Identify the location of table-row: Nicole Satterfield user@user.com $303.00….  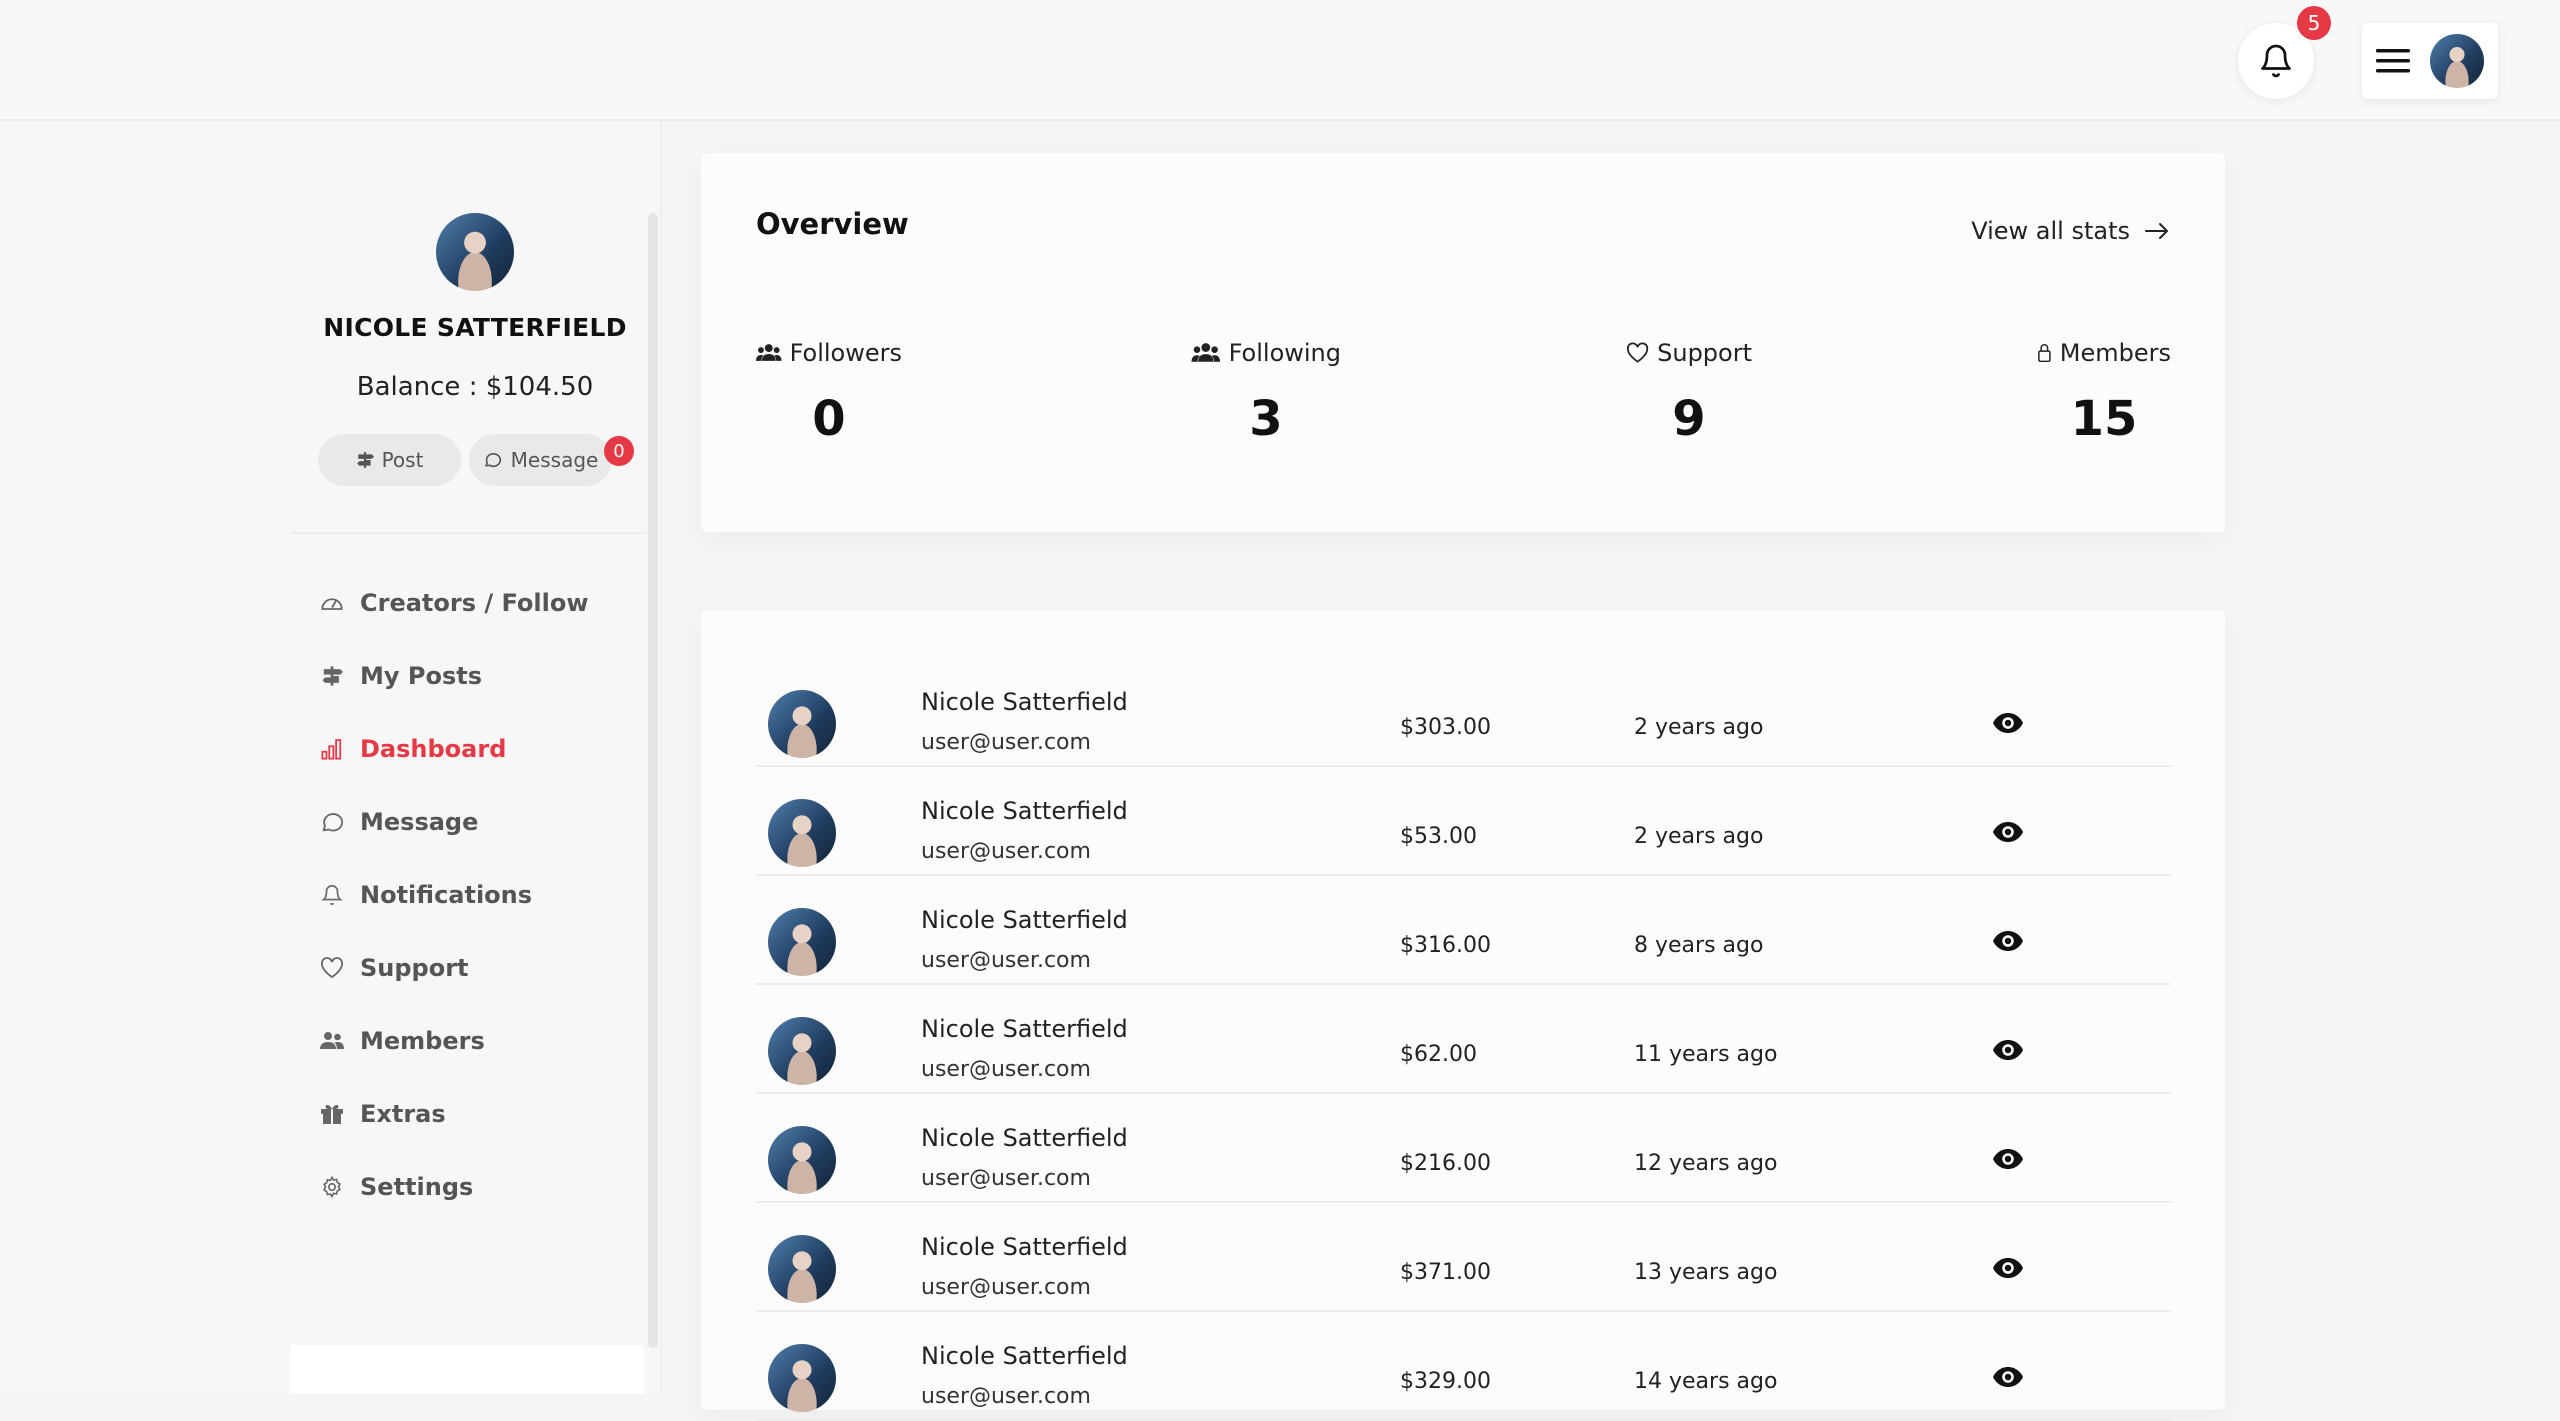
(1463, 712).